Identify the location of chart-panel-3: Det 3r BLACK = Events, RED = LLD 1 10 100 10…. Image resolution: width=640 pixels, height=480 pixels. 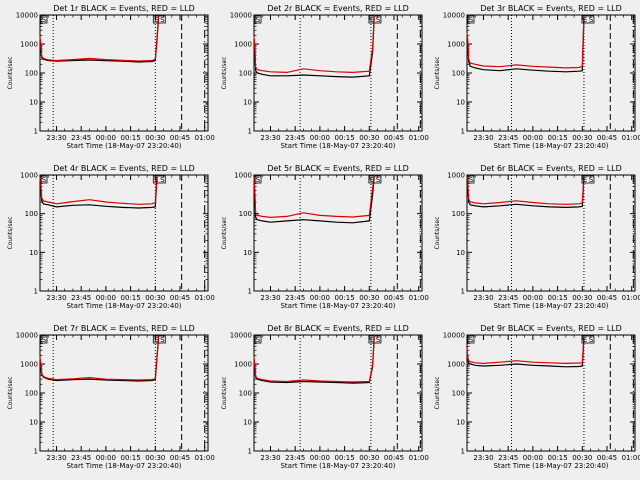
(537, 77).